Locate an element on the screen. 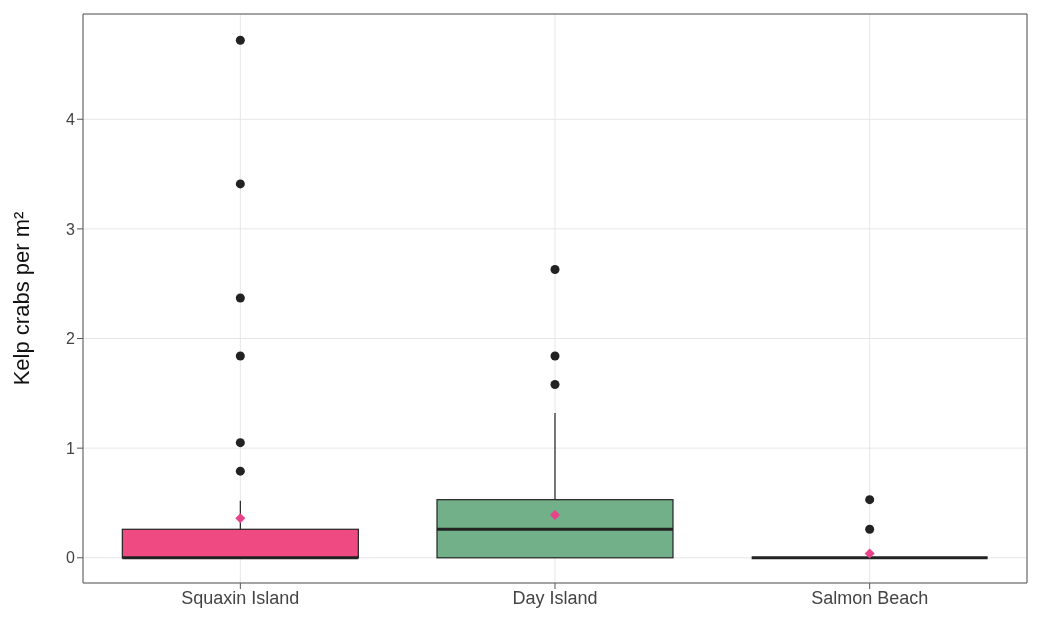 This screenshot has height=633, width=1045. x-tick-label: Day Island is located at coordinates (555, 597).